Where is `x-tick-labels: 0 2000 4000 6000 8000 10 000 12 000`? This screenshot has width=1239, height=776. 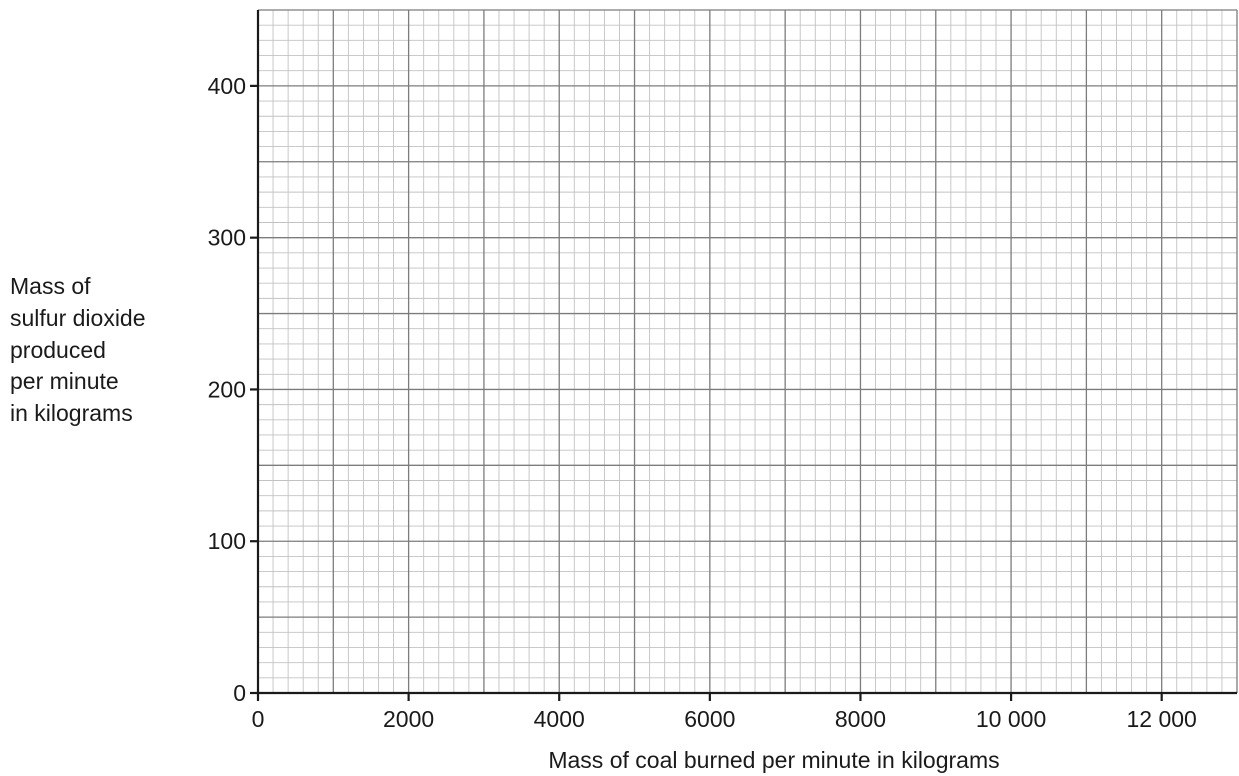
x-tick-labels: 0 2000 4000 6000 8000 10 000 12 000 is located at coordinates (724, 712).